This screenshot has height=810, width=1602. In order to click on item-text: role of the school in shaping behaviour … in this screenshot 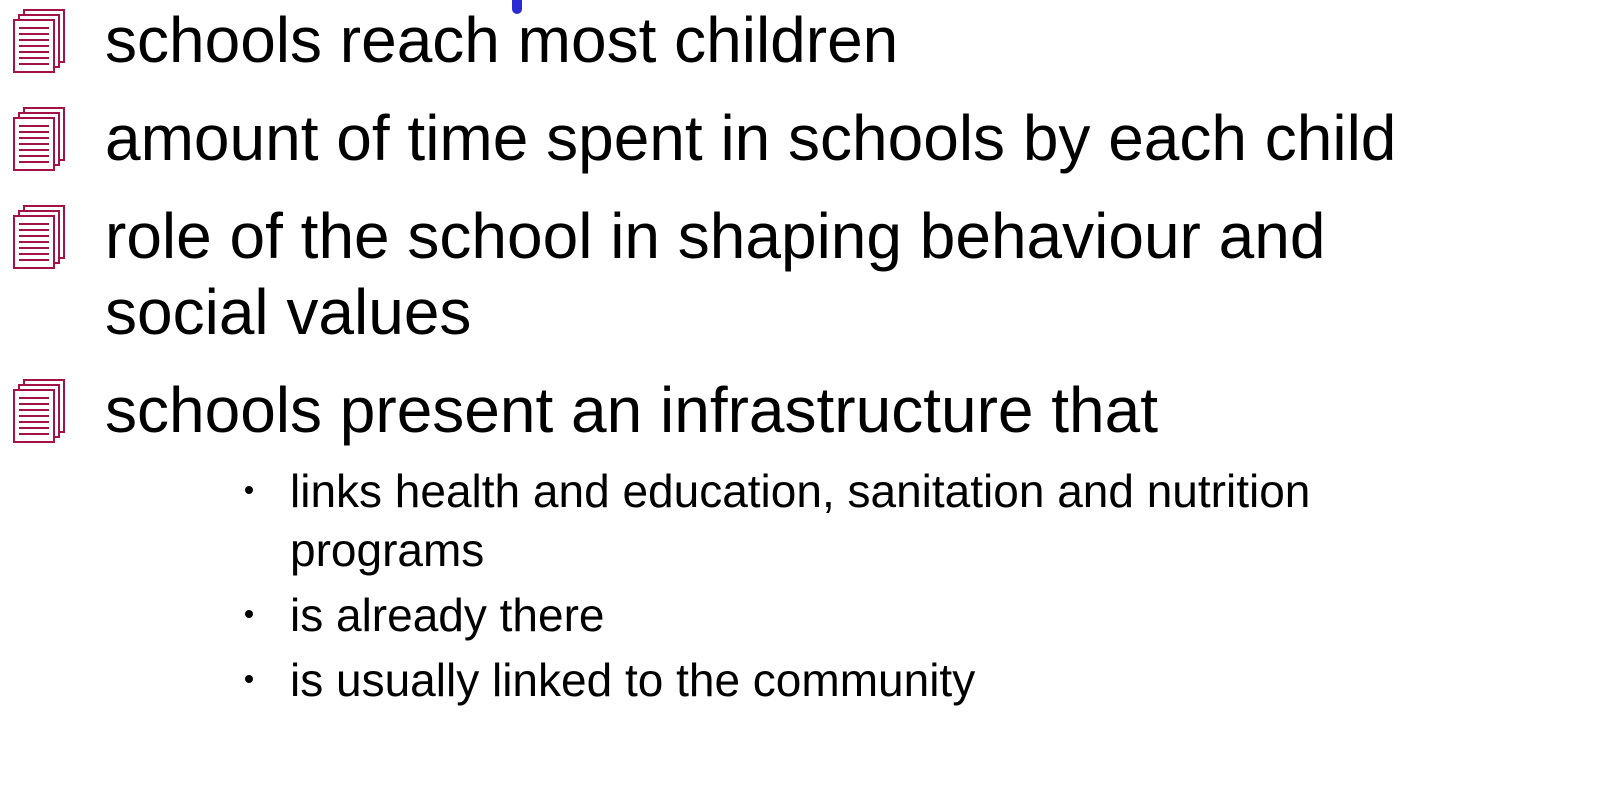, I will do `click(715, 274)`.